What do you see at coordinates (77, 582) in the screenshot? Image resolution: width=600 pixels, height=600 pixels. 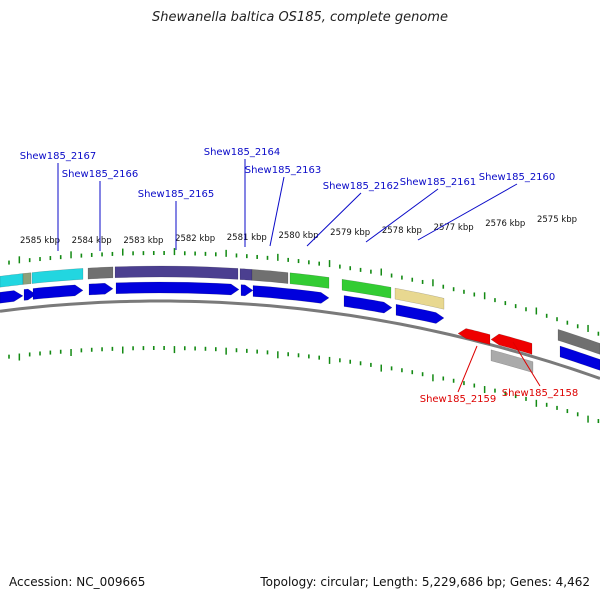 I see `accession-text: Accession: NC_009665` at bounding box center [77, 582].